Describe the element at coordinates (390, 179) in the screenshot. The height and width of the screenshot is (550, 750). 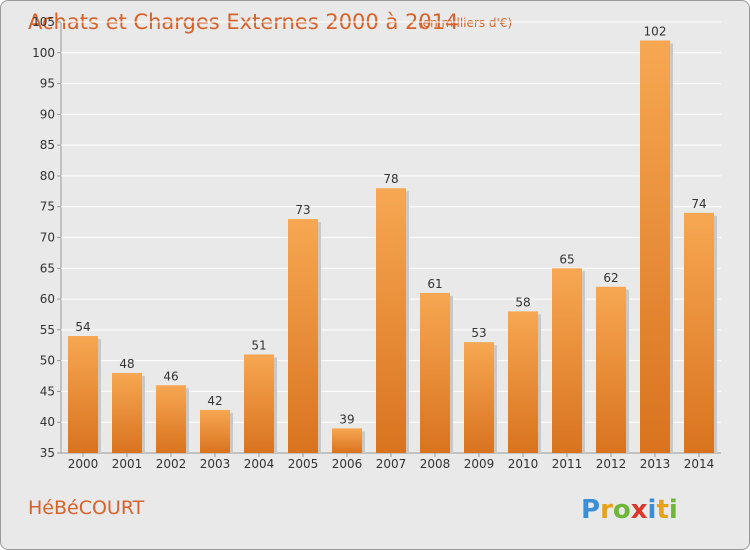
I see `bar-value-label: 78` at that location.